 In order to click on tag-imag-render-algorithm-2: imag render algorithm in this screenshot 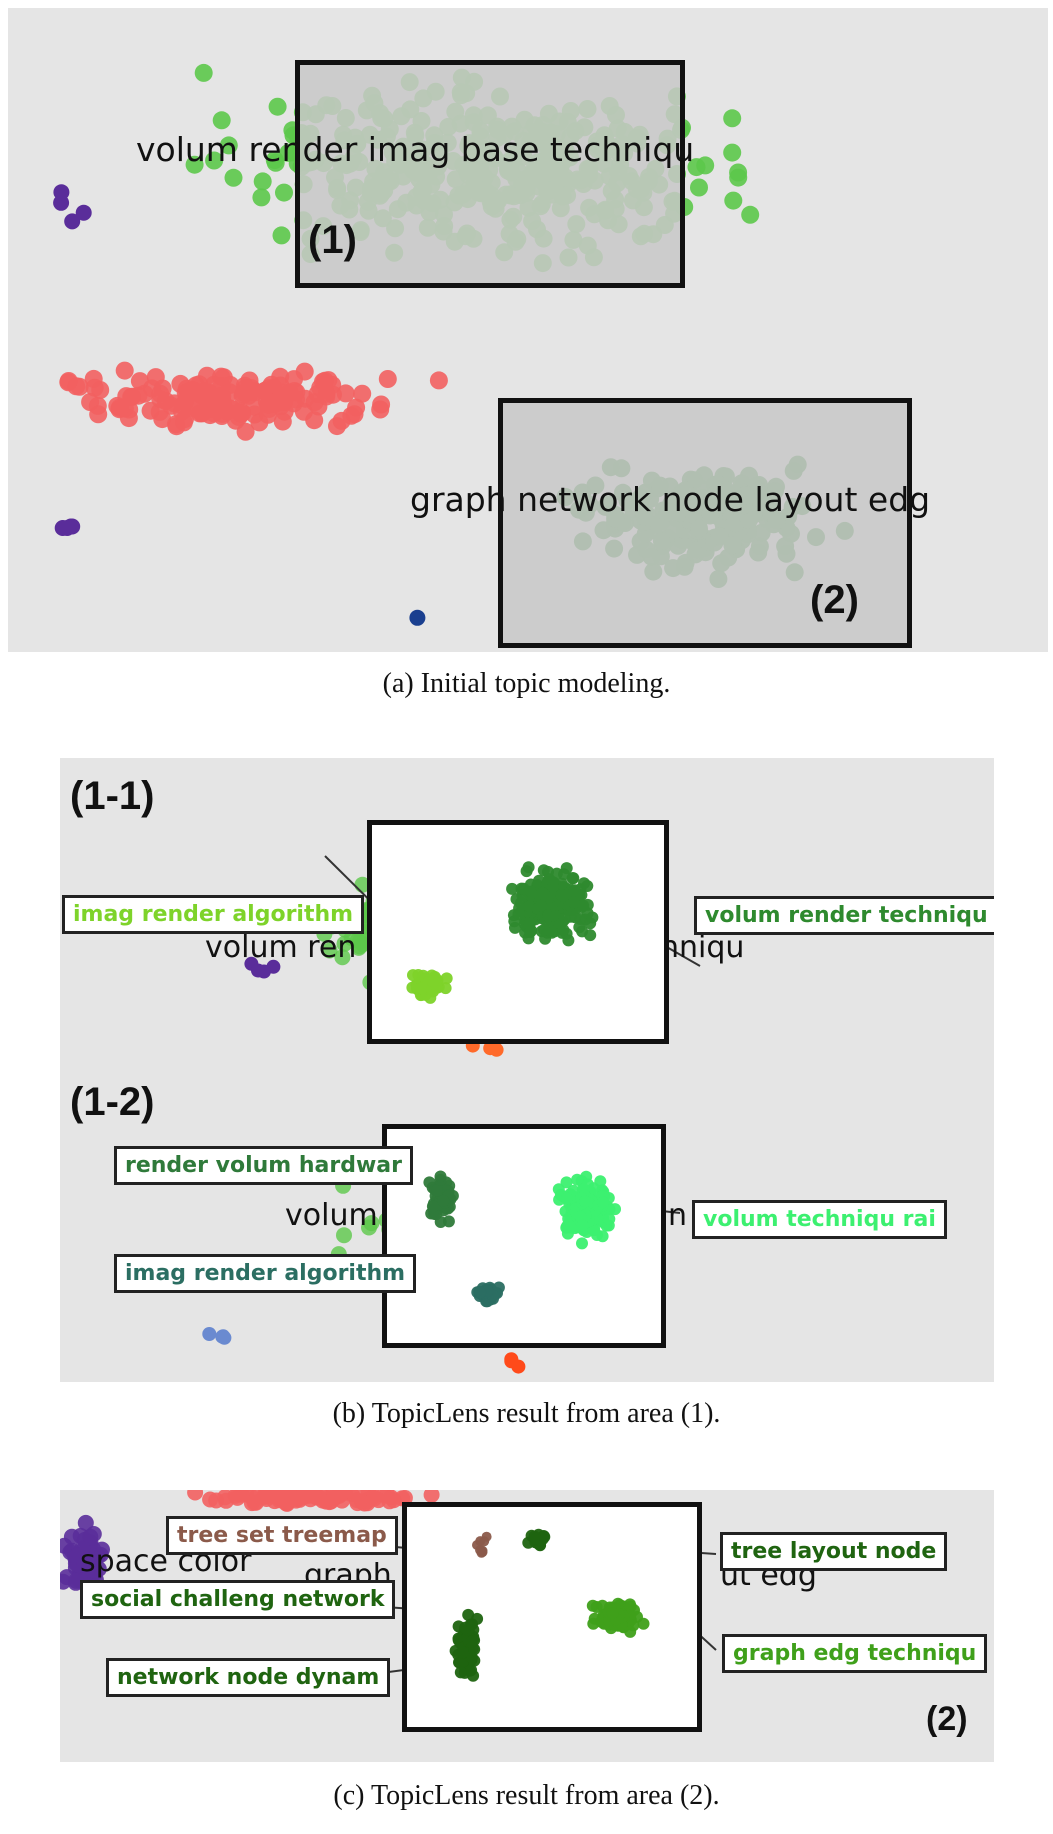, I will do `click(265, 1273)`.